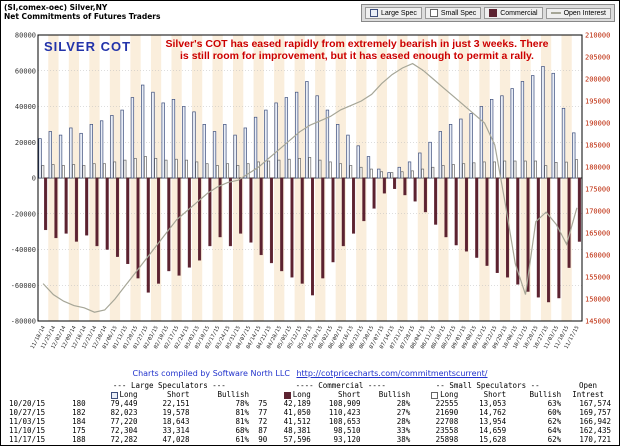 This screenshot has width=620, height=446. Describe the element at coordinates (584, 13) in the screenshot. I see `legend-label: Open Interest` at that location.